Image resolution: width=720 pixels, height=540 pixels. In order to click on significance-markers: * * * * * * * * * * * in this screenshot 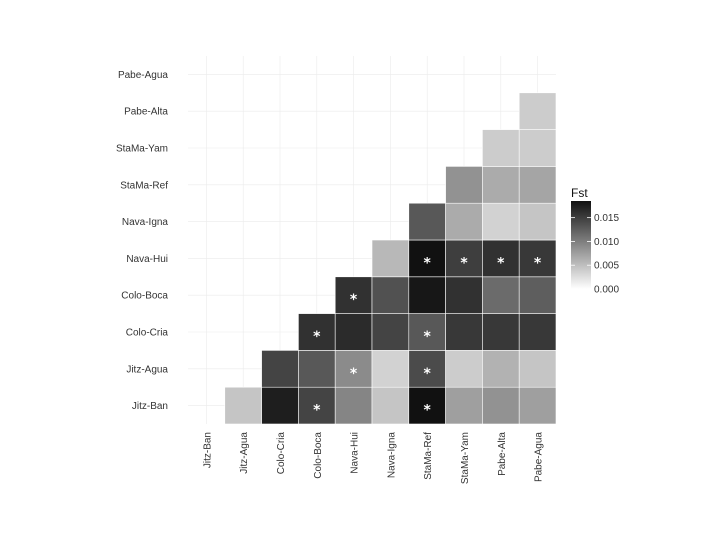, I will do `click(427, 336)`.